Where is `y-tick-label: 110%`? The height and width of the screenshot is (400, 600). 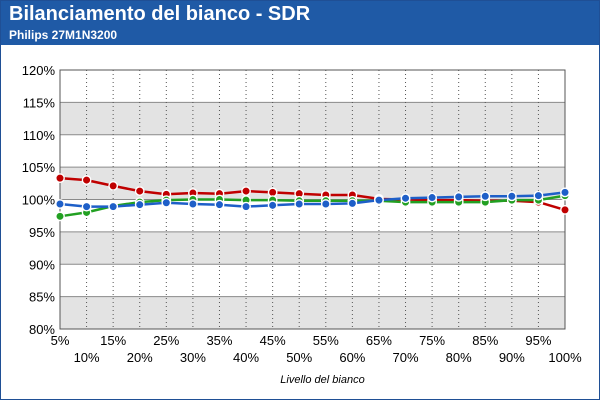
y-tick-label: 110% is located at coordinates (39, 135).